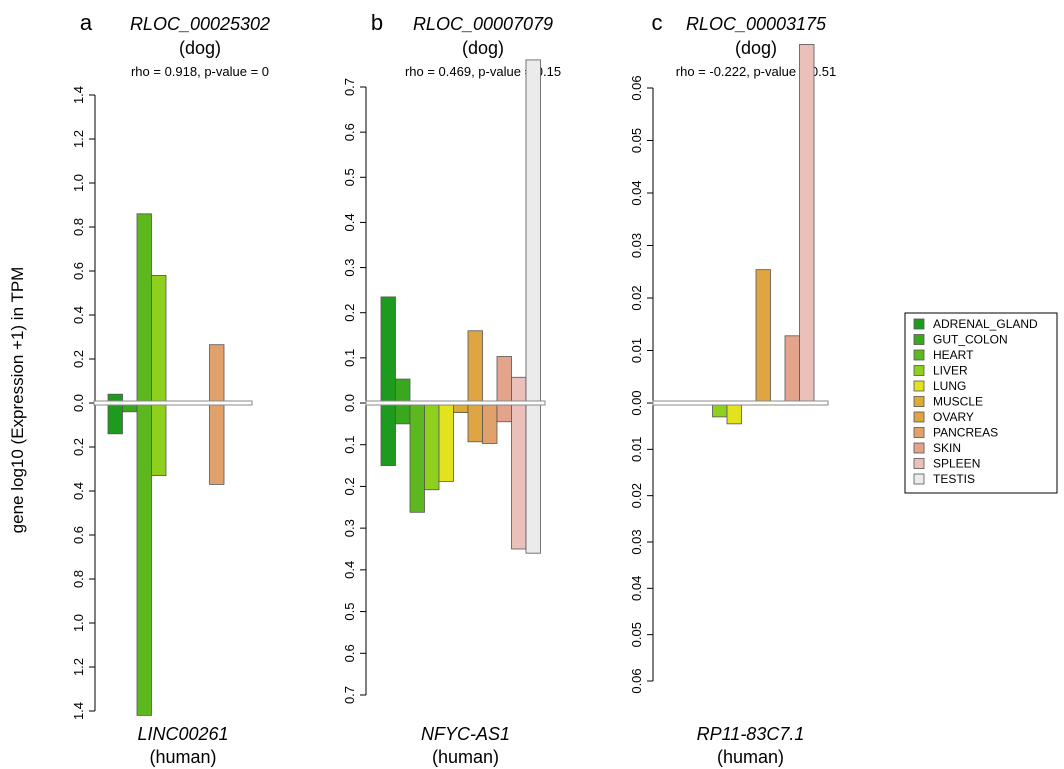 The width and height of the screenshot is (1064, 769). I want to click on legend-item: SPLEEN, so click(946, 464).